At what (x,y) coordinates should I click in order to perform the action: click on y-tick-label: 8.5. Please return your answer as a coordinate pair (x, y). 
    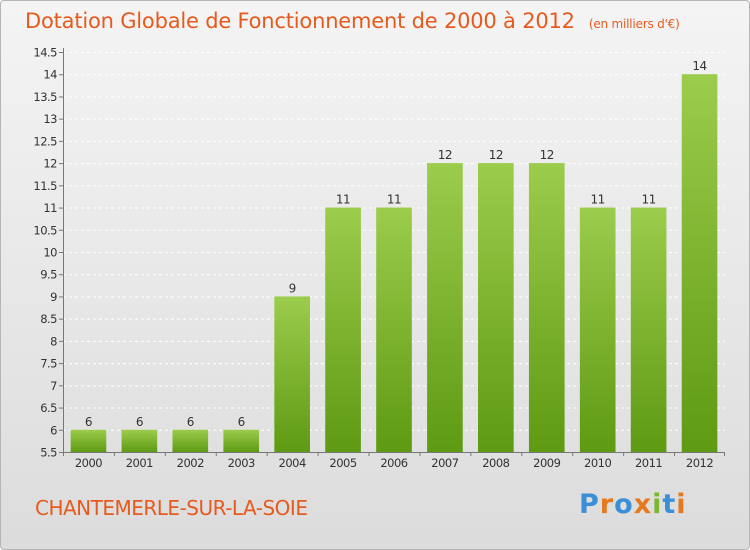
    Looking at the image, I should click on (48, 319).